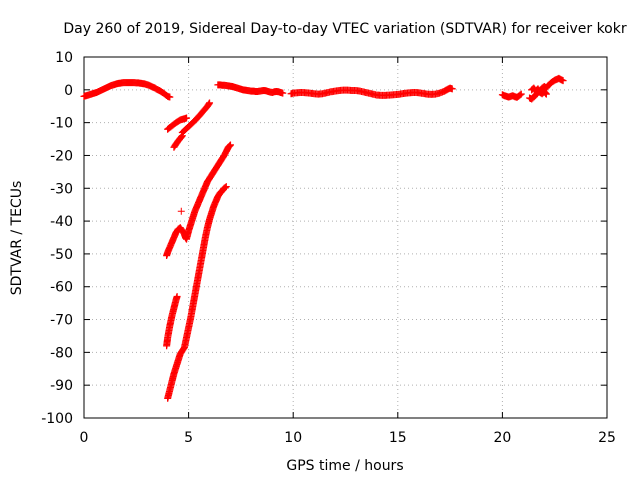  What do you see at coordinates (61, 386) in the screenshot?
I see `y-tick-label: -90` at bounding box center [61, 386].